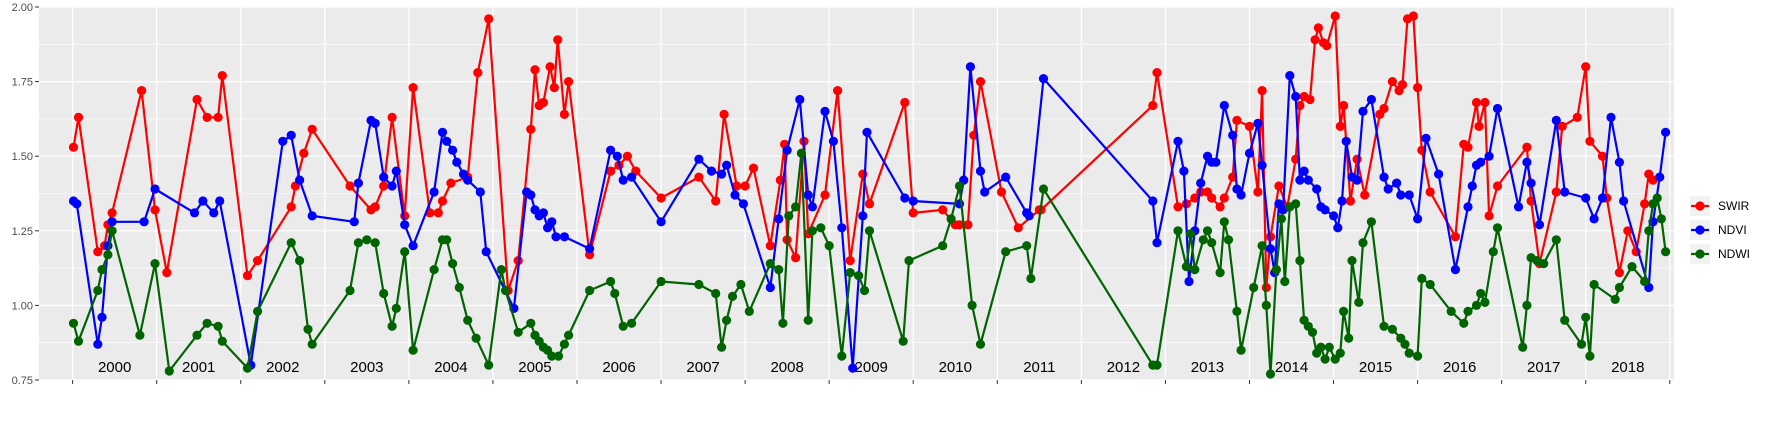 This screenshot has height=447, width=1773. Describe the element at coordinates (871, 382) in the screenshot. I see `x-axis` at that location.